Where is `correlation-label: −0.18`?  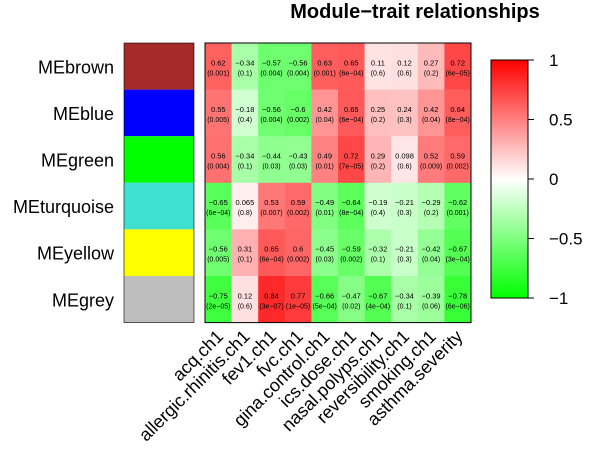
correlation-label: −0.18 is located at coordinates (244, 109).